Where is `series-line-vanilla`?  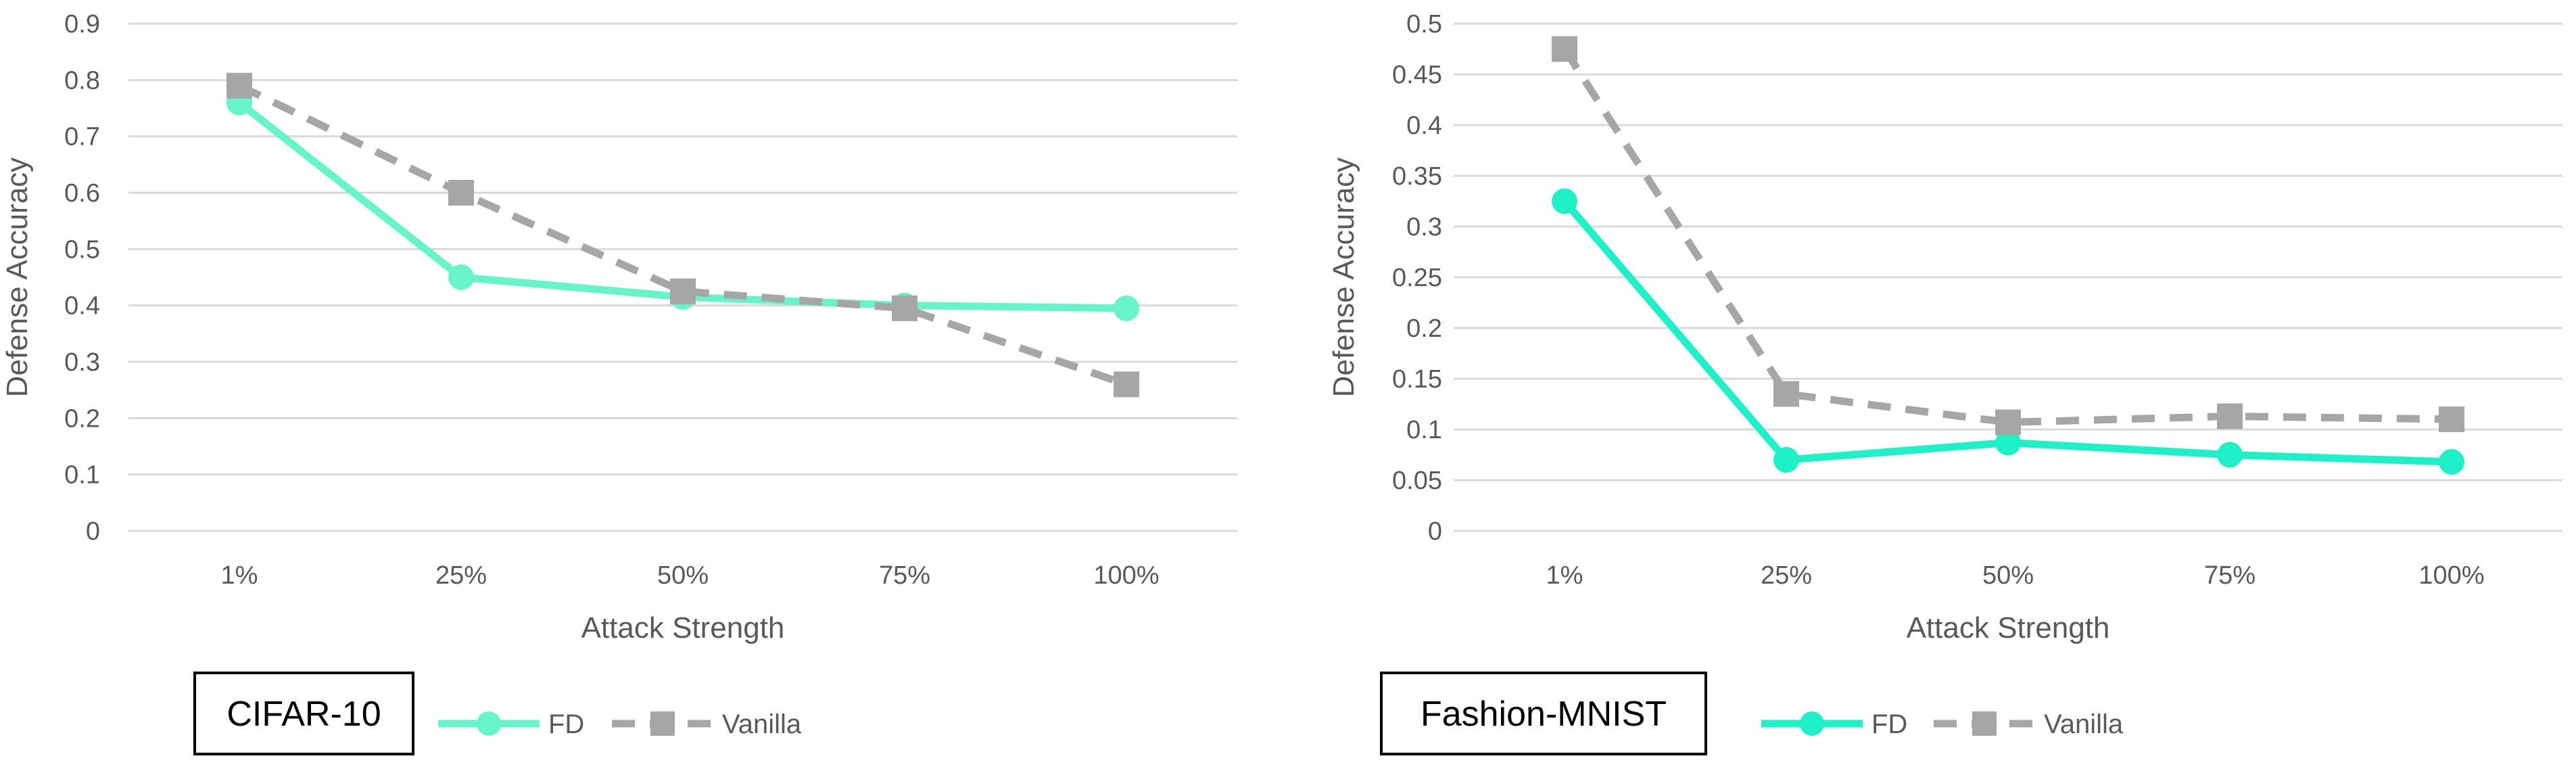 series-line-vanilla is located at coordinates (682, 235).